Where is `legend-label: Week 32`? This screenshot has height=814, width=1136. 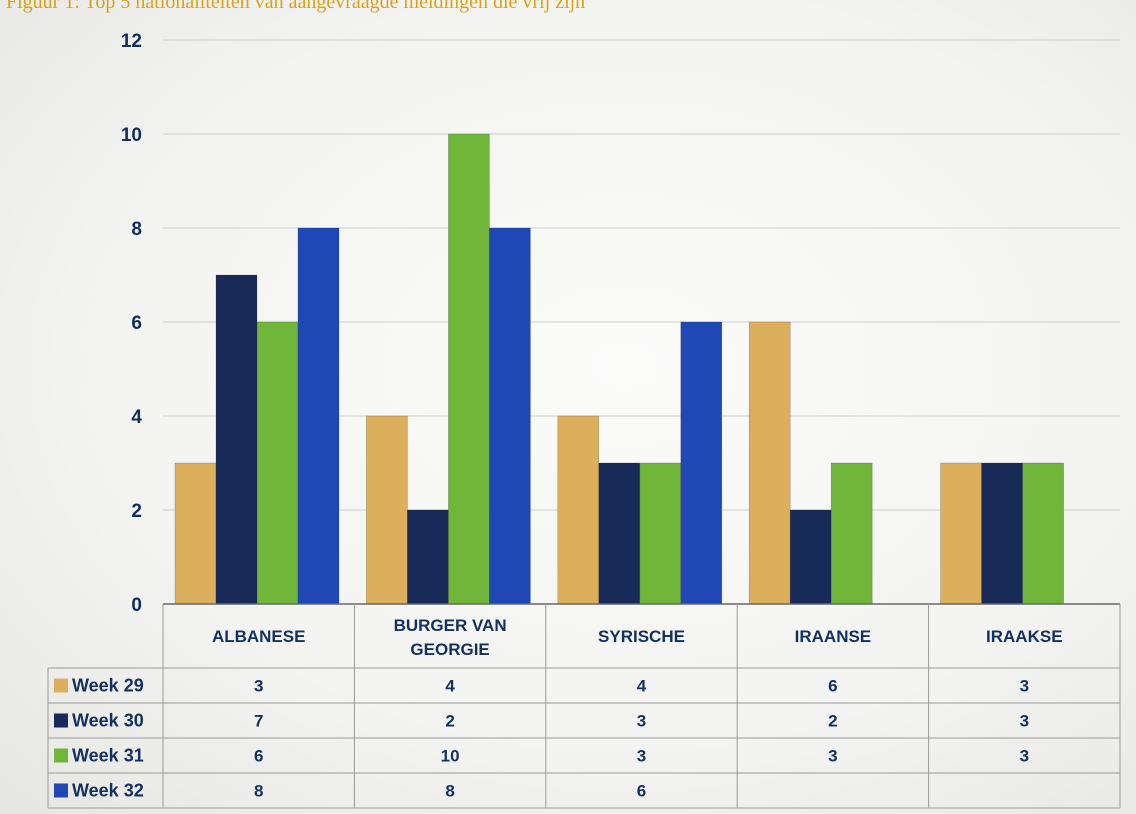 legend-label: Week 32 is located at coordinates (108, 791).